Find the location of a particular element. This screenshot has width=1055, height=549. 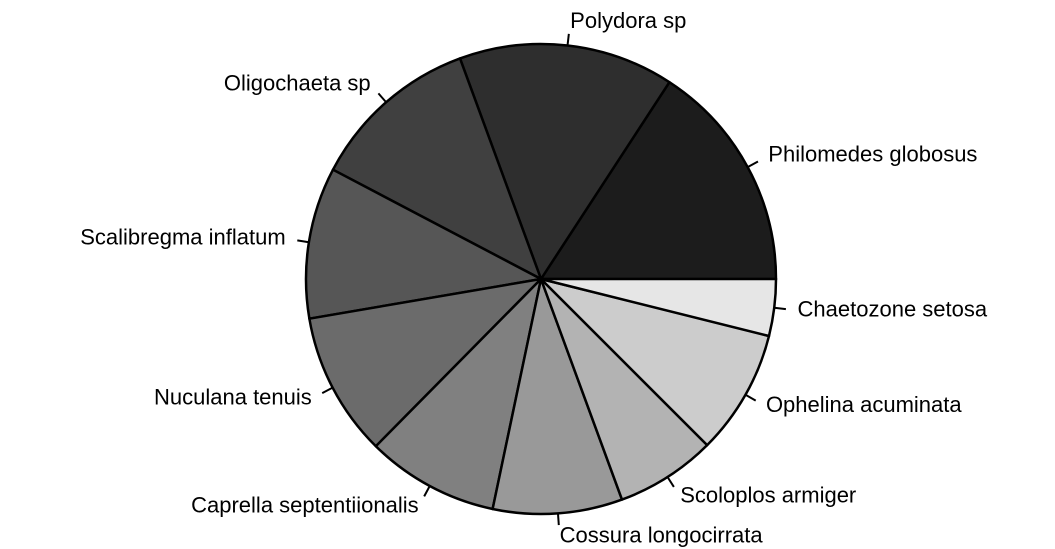

slice-label: Philomedes globosus is located at coordinates (872, 154).